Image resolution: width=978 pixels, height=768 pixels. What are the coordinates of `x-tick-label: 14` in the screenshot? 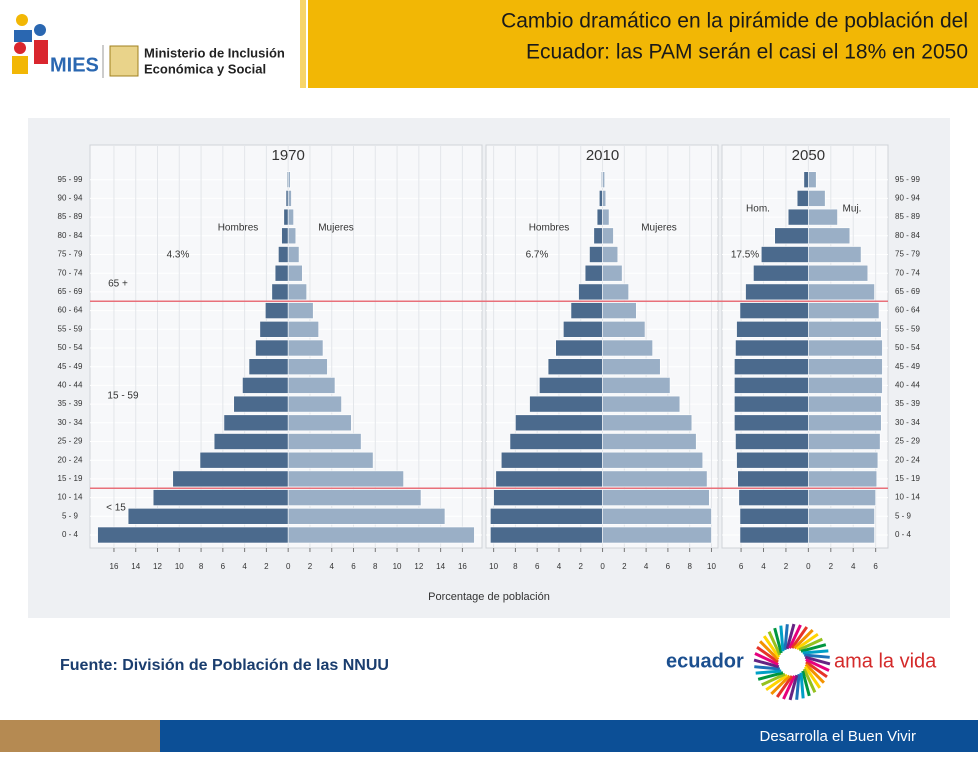 It's located at (440, 566).